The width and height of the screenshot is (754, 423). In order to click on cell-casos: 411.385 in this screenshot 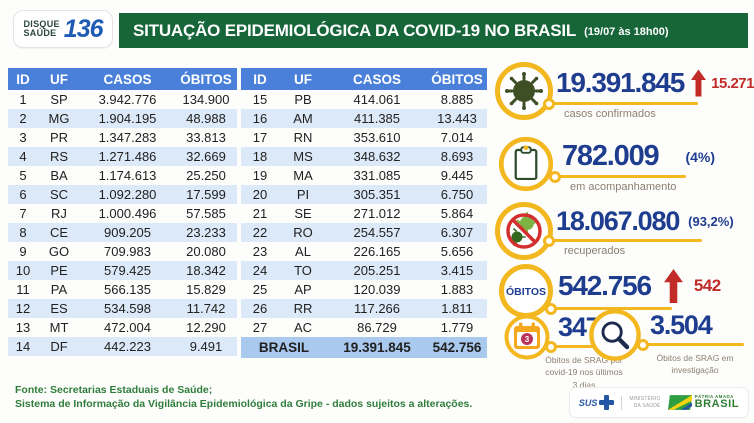, I will do `click(377, 118)`.